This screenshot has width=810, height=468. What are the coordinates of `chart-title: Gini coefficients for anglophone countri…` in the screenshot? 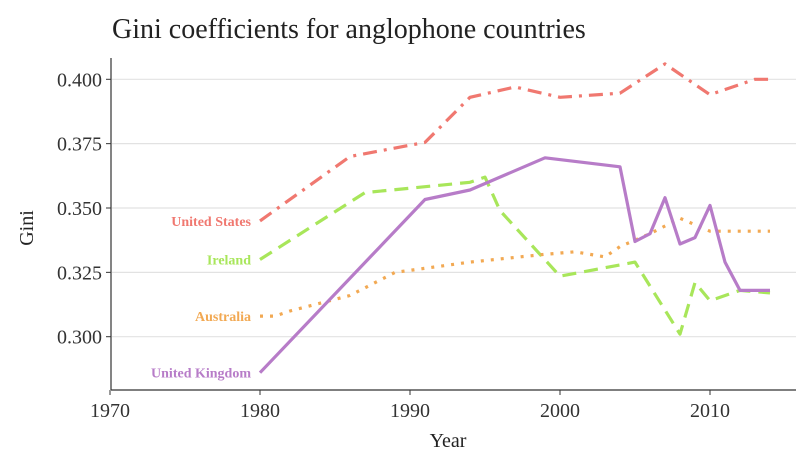 It's located at (349, 29).